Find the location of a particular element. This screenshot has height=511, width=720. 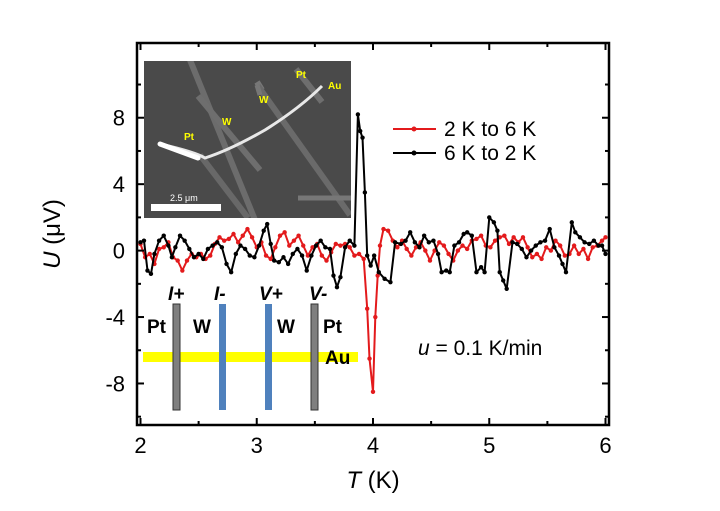

y-tick-label: -8 is located at coordinates (115, 383).